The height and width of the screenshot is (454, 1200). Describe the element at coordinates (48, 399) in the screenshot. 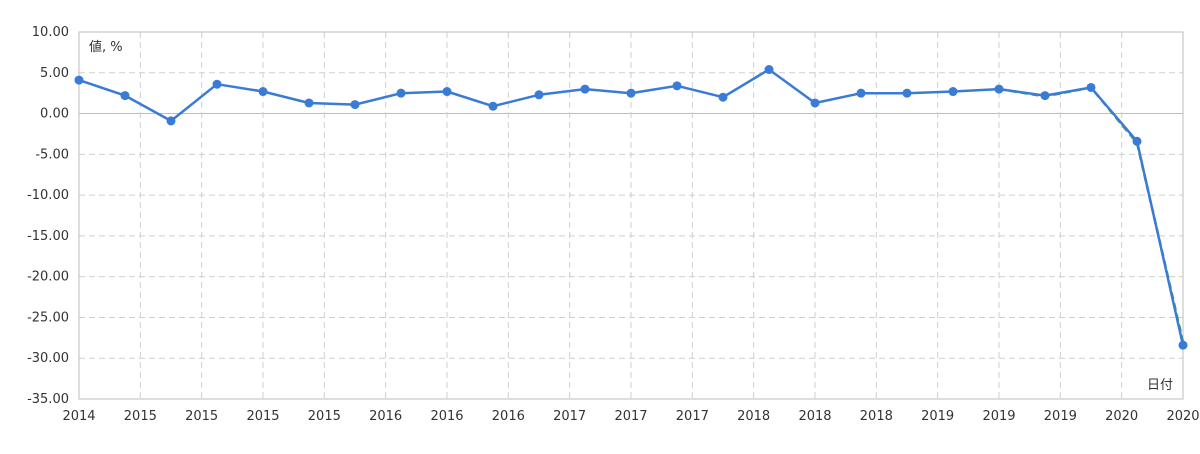

I see `y-tick-label: -35.00` at that location.